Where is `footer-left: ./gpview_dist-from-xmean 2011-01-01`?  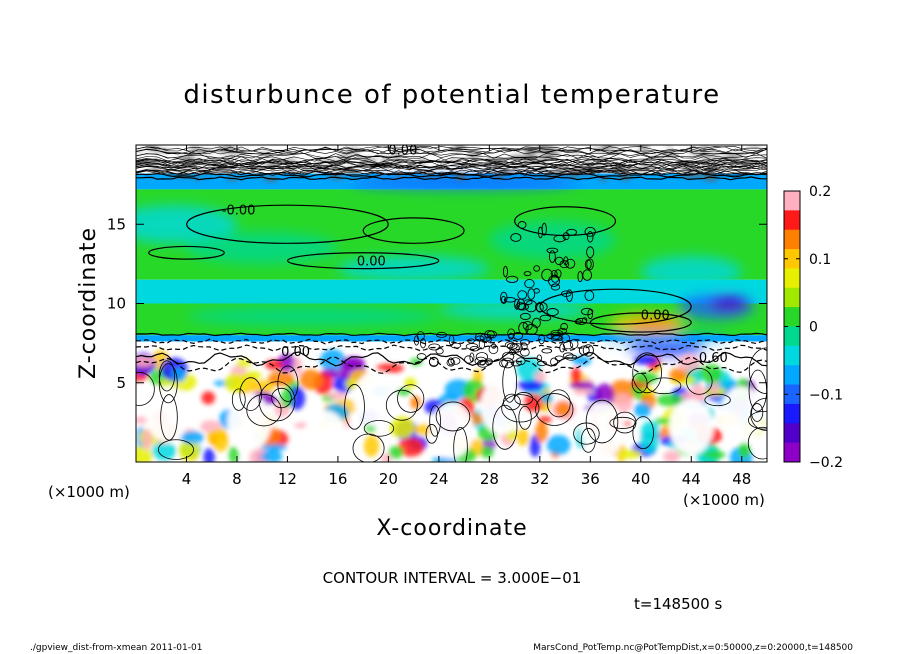
footer-left: ./gpview_dist-from-xmean 2011-01-01 is located at coordinates (116, 648).